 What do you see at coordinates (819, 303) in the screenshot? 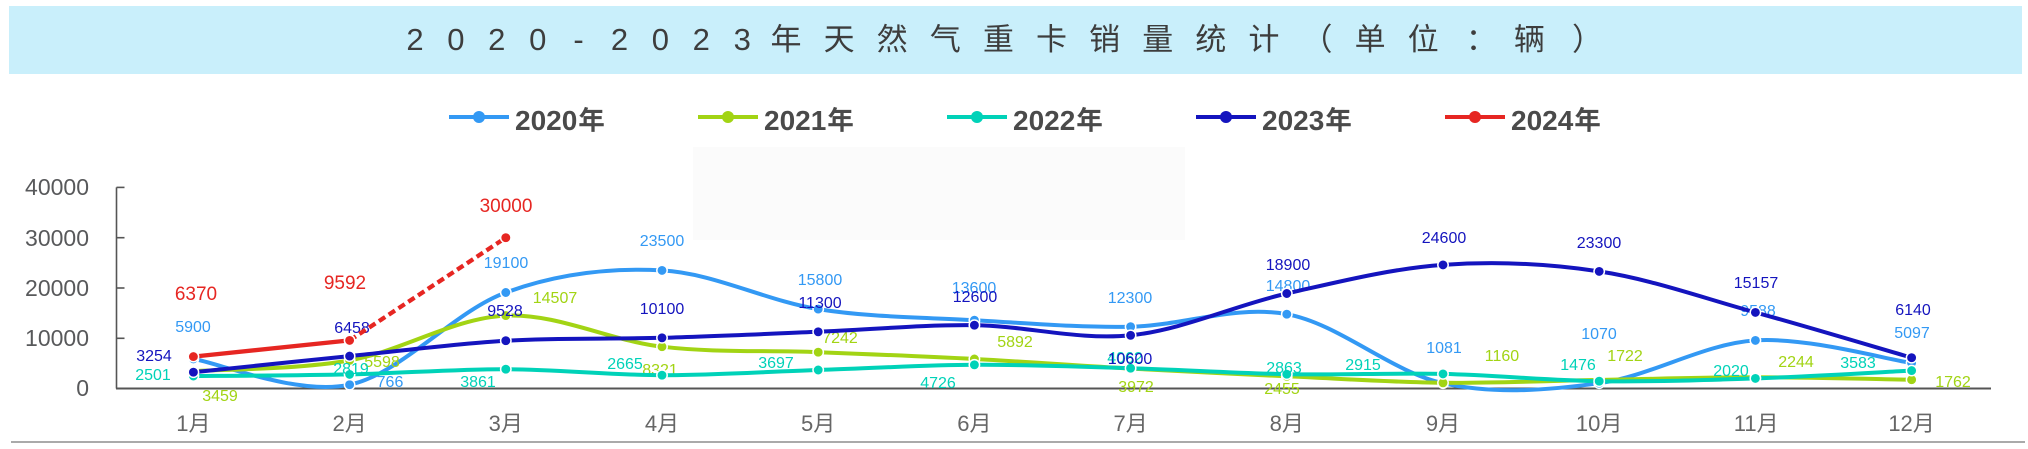
I see `svg-text: 11300` at bounding box center [819, 303].